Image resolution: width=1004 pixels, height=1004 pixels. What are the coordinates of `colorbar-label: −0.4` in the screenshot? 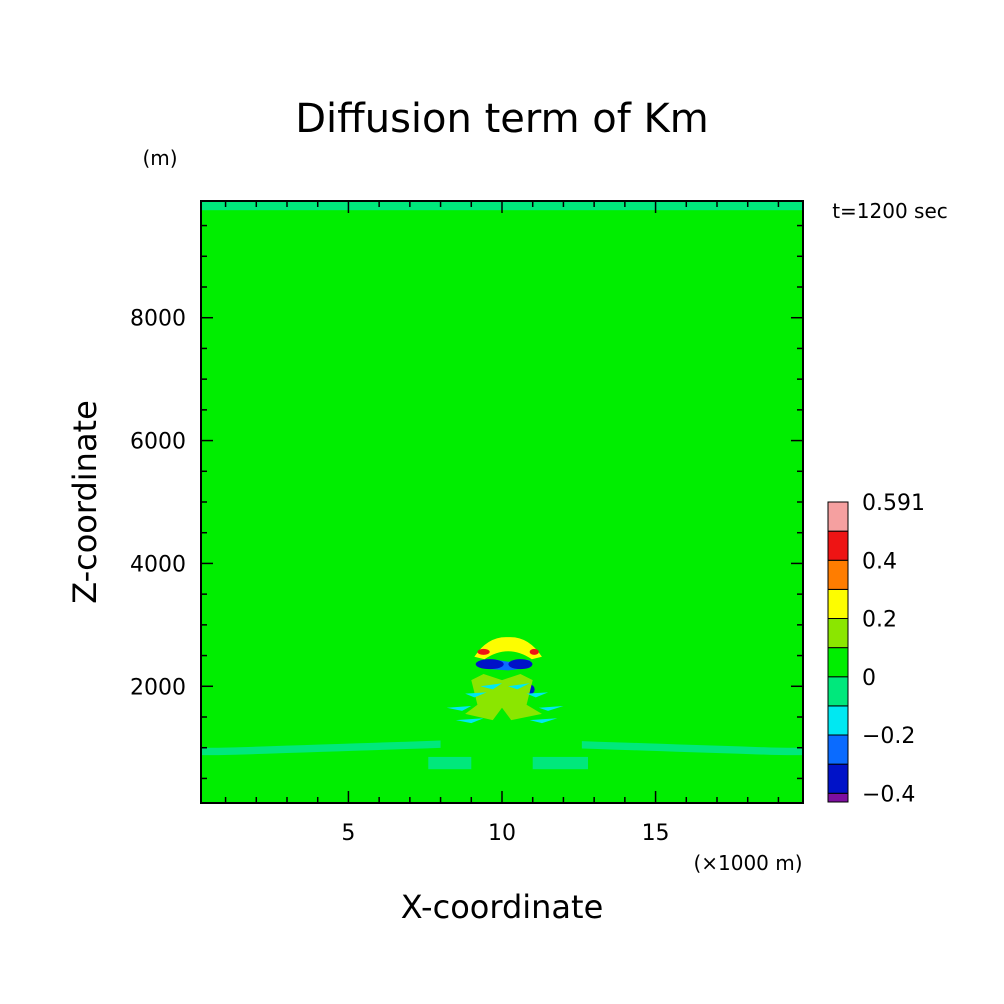 It's located at (888, 794).